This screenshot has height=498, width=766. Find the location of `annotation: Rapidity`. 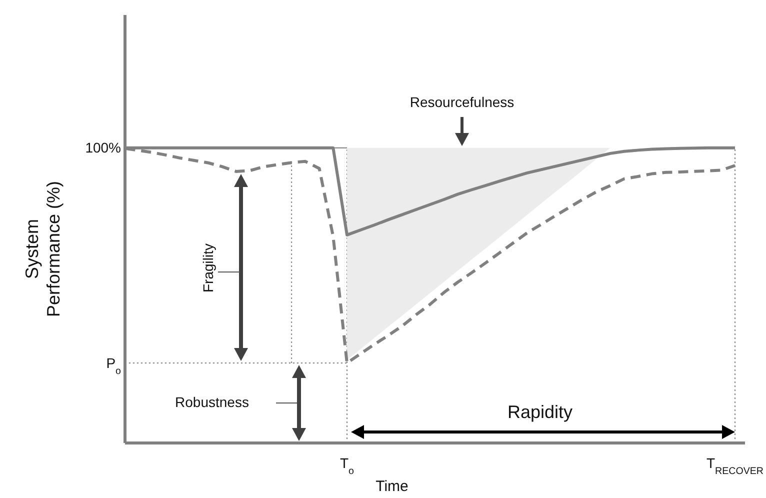

annotation: Rapidity is located at coordinates (540, 412).